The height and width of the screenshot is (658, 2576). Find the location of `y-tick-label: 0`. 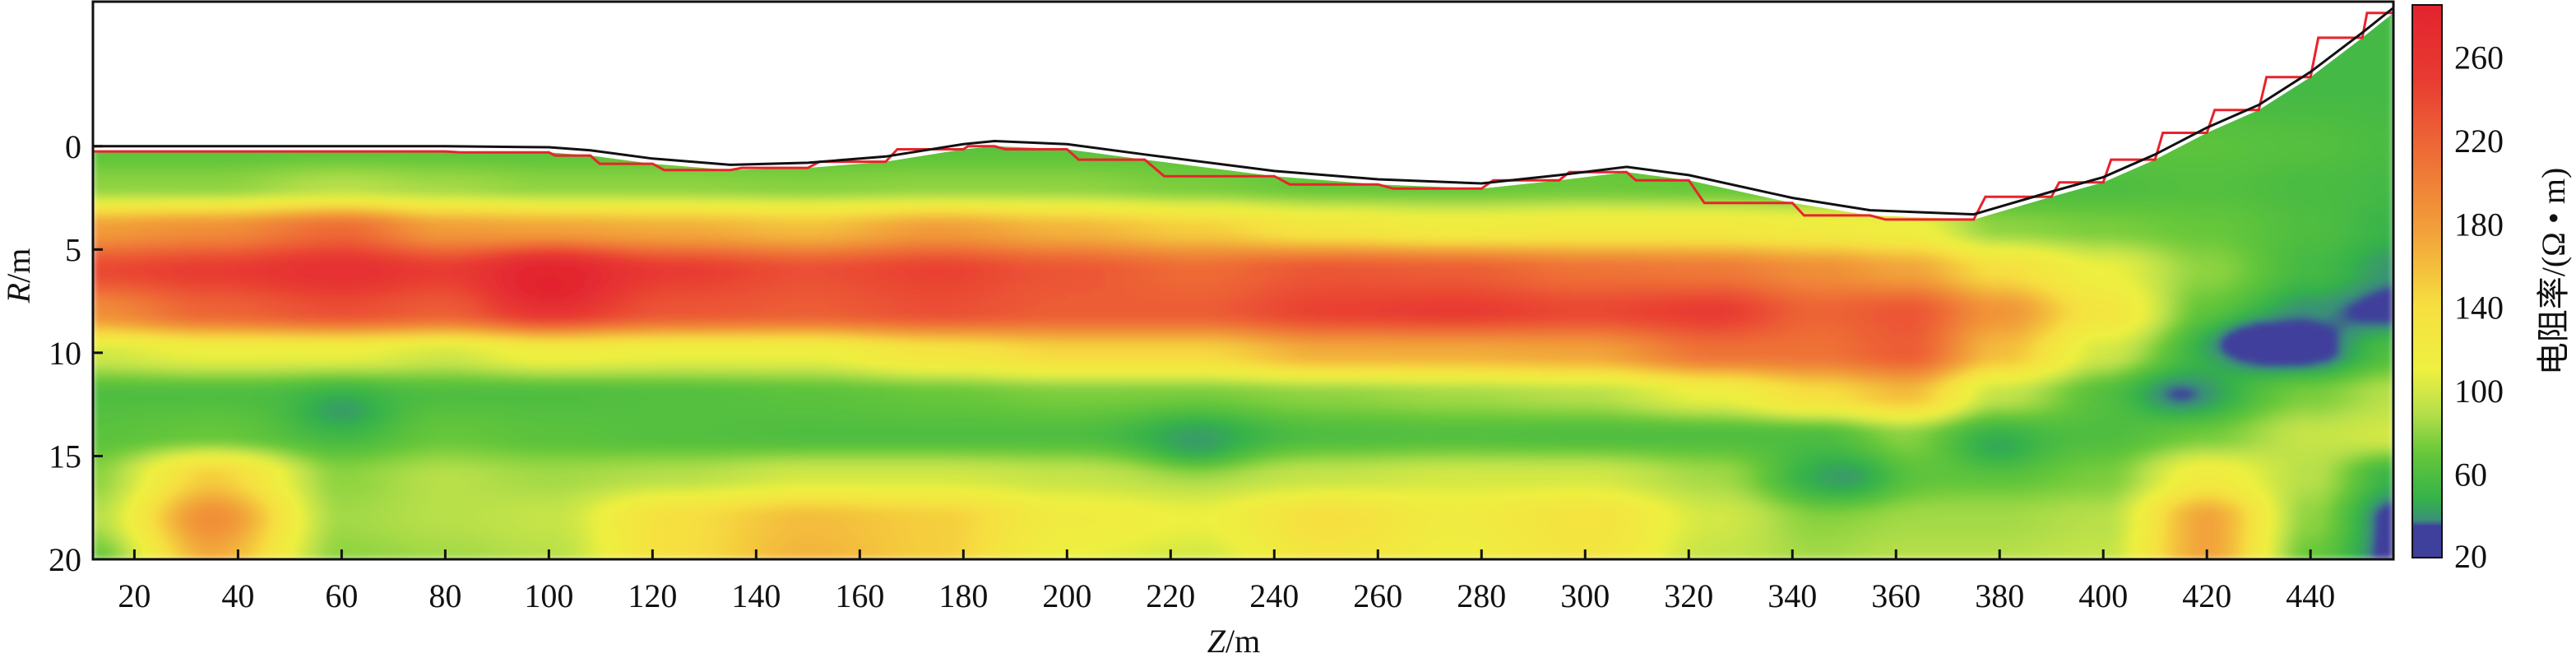

y-tick-label: 0 is located at coordinates (73, 146).